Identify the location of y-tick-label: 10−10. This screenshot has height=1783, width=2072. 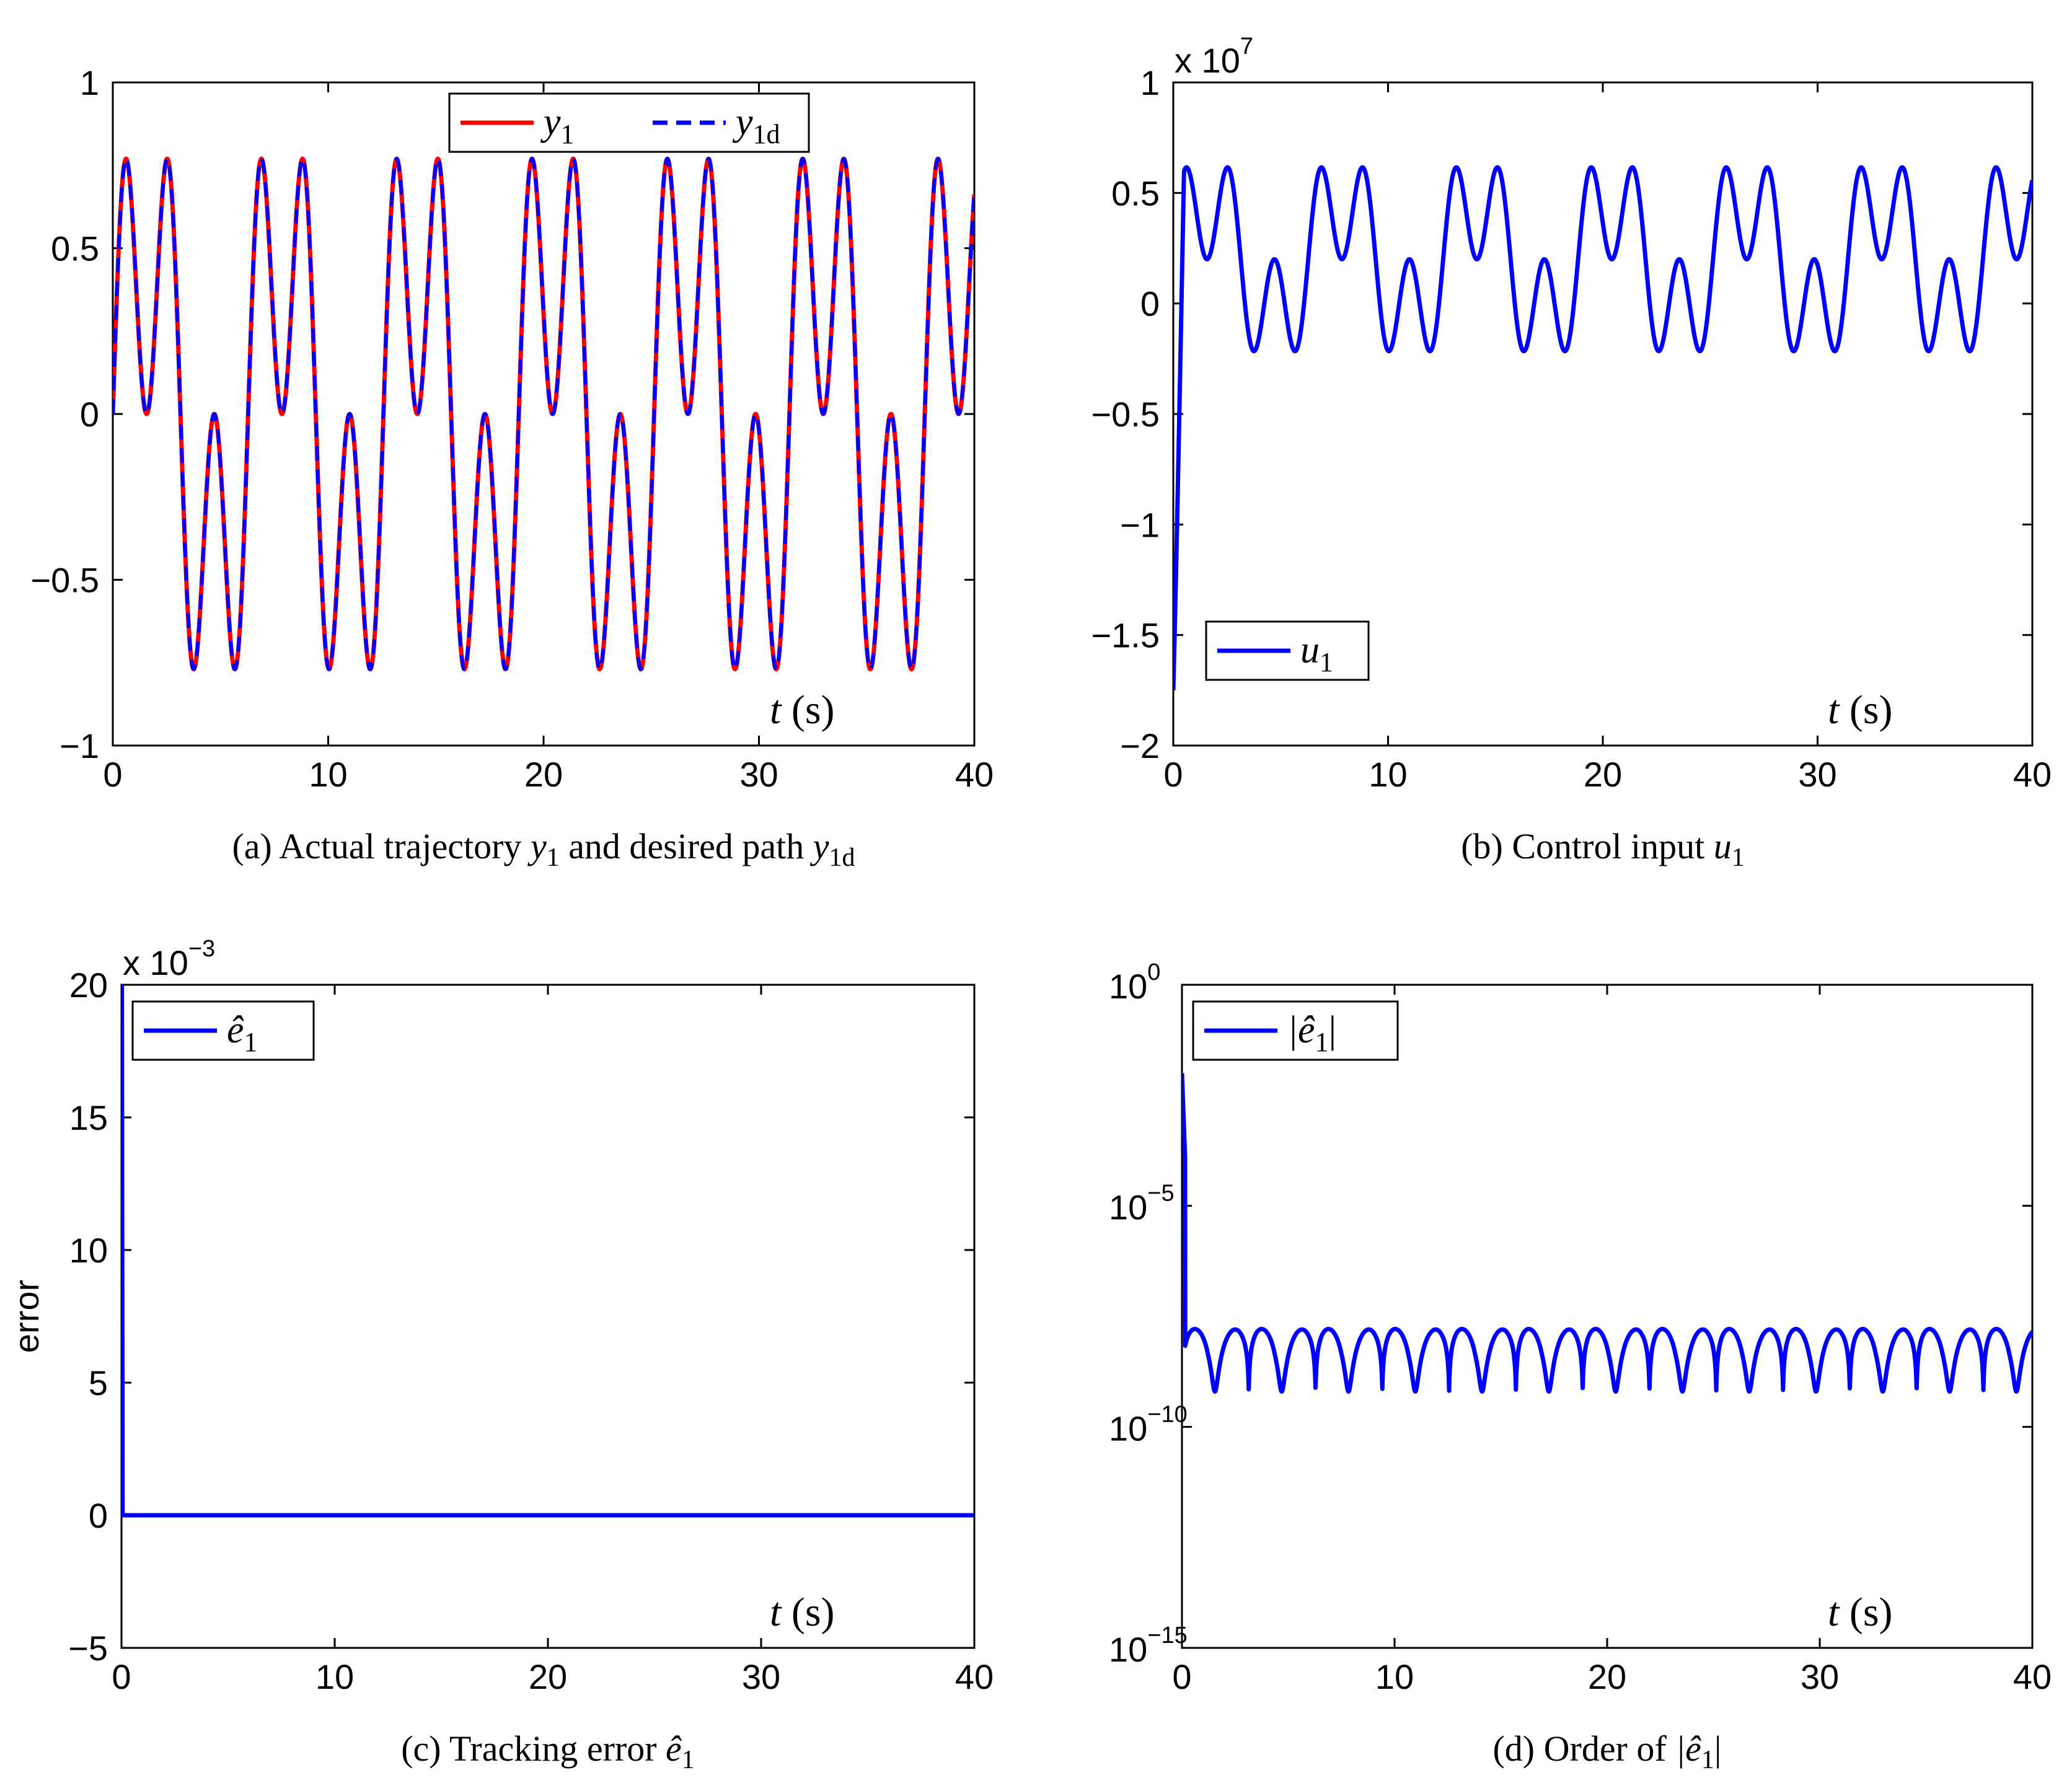
(1149, 1424).